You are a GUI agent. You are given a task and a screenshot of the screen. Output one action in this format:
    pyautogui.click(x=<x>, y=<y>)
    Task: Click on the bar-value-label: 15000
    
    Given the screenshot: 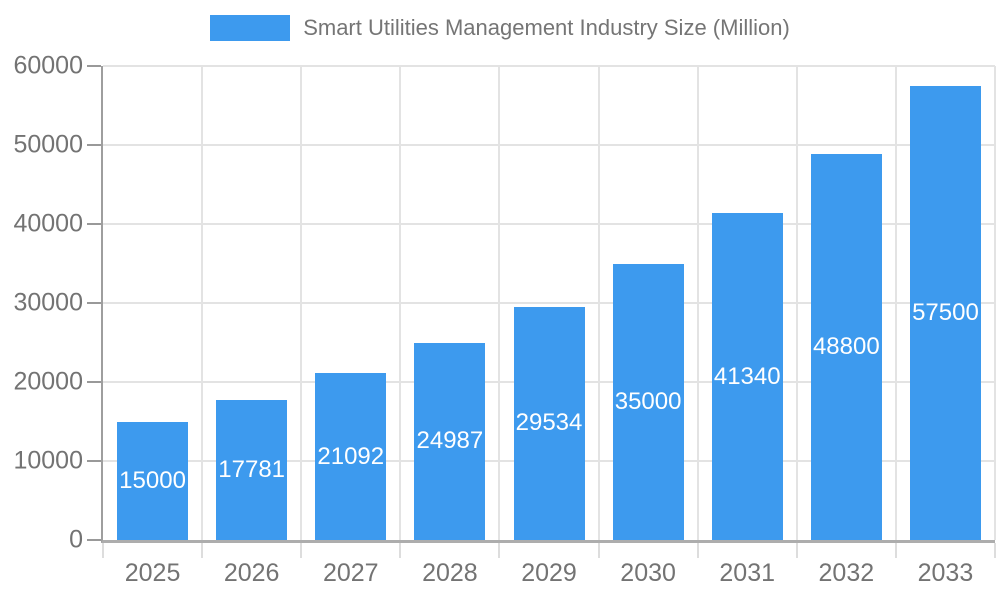 What is the action you would take?
    pyautogui.click(x=152, y=480)
    